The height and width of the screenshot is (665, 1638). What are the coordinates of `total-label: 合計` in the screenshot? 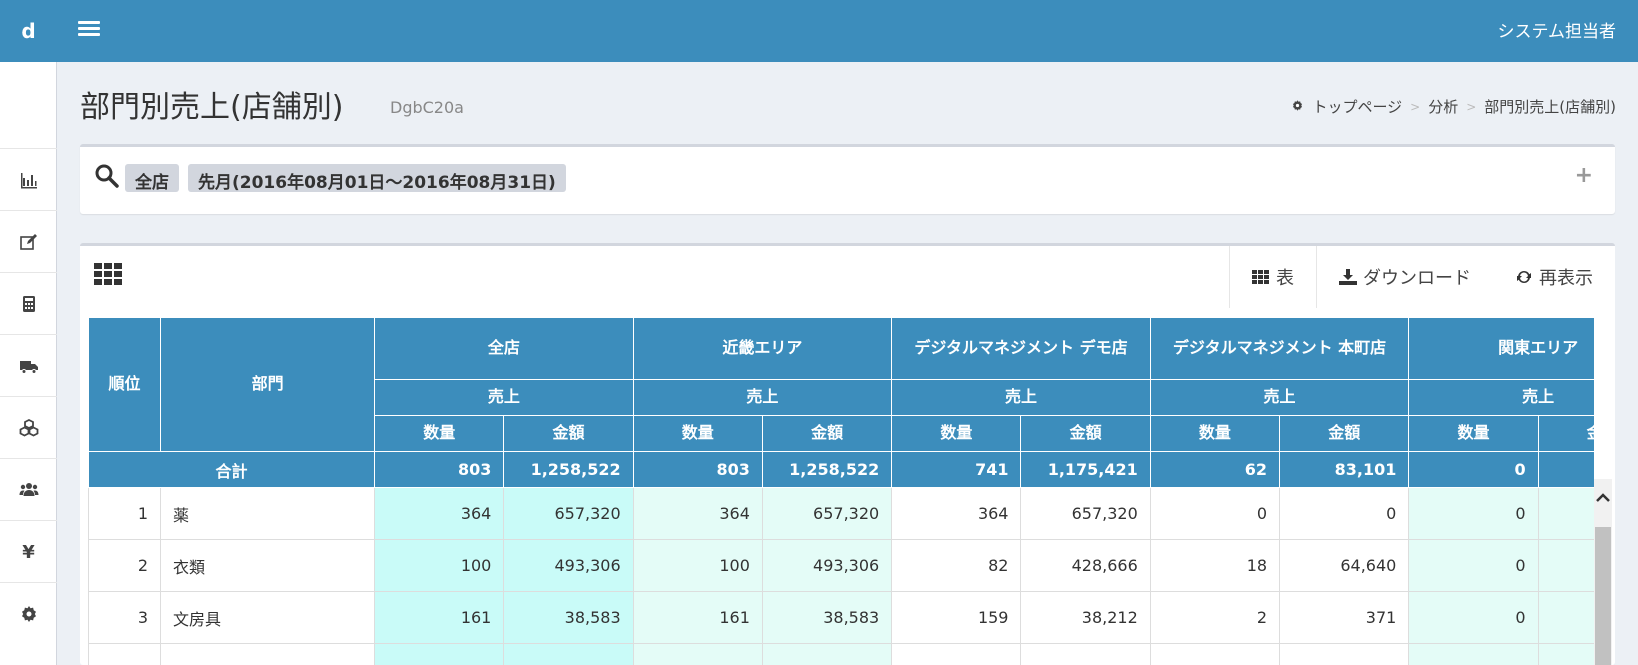 It's located at (232, 469).